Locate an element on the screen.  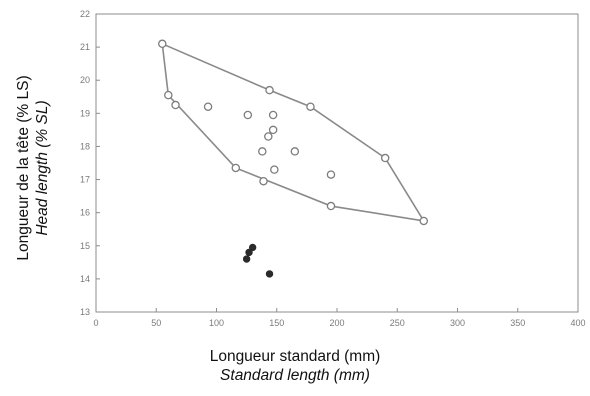
y-axis-label-english: Head length (% SL) is located at coordinates (42, 167).